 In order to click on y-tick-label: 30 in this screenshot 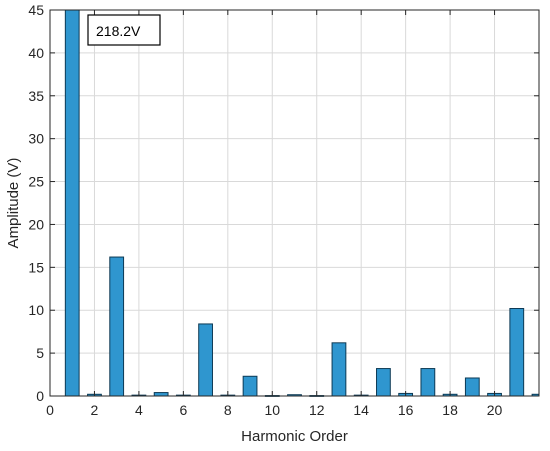, I will do `click(36, 139)`.